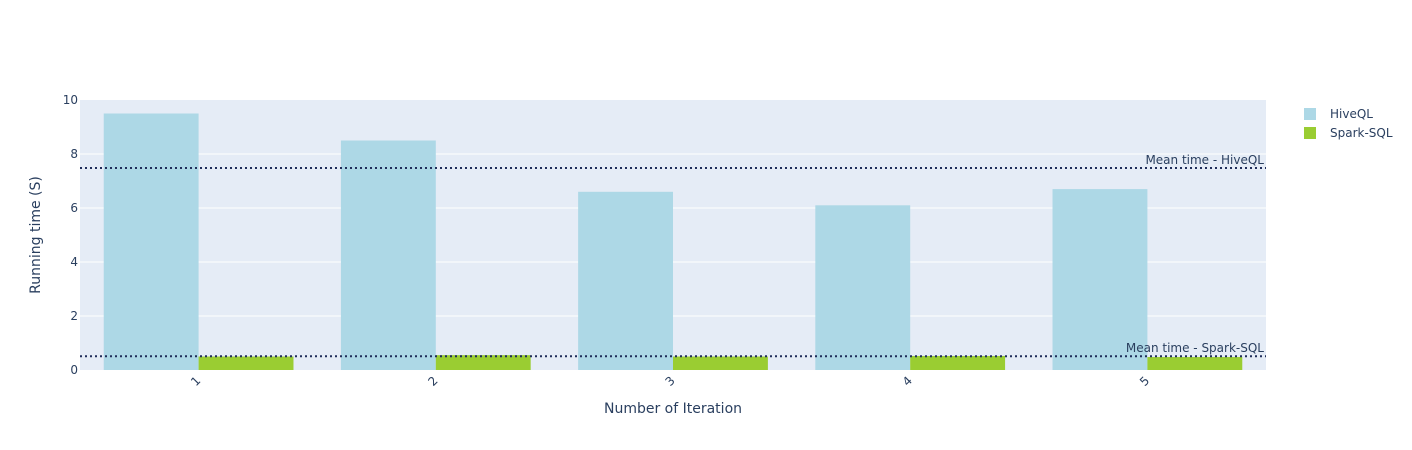 The width and height of the screenshot is (1412, 450). Describe the element at coordinates (1351, 114) in the screenshot. I see `legend-item-label: HiveQL` at that location.